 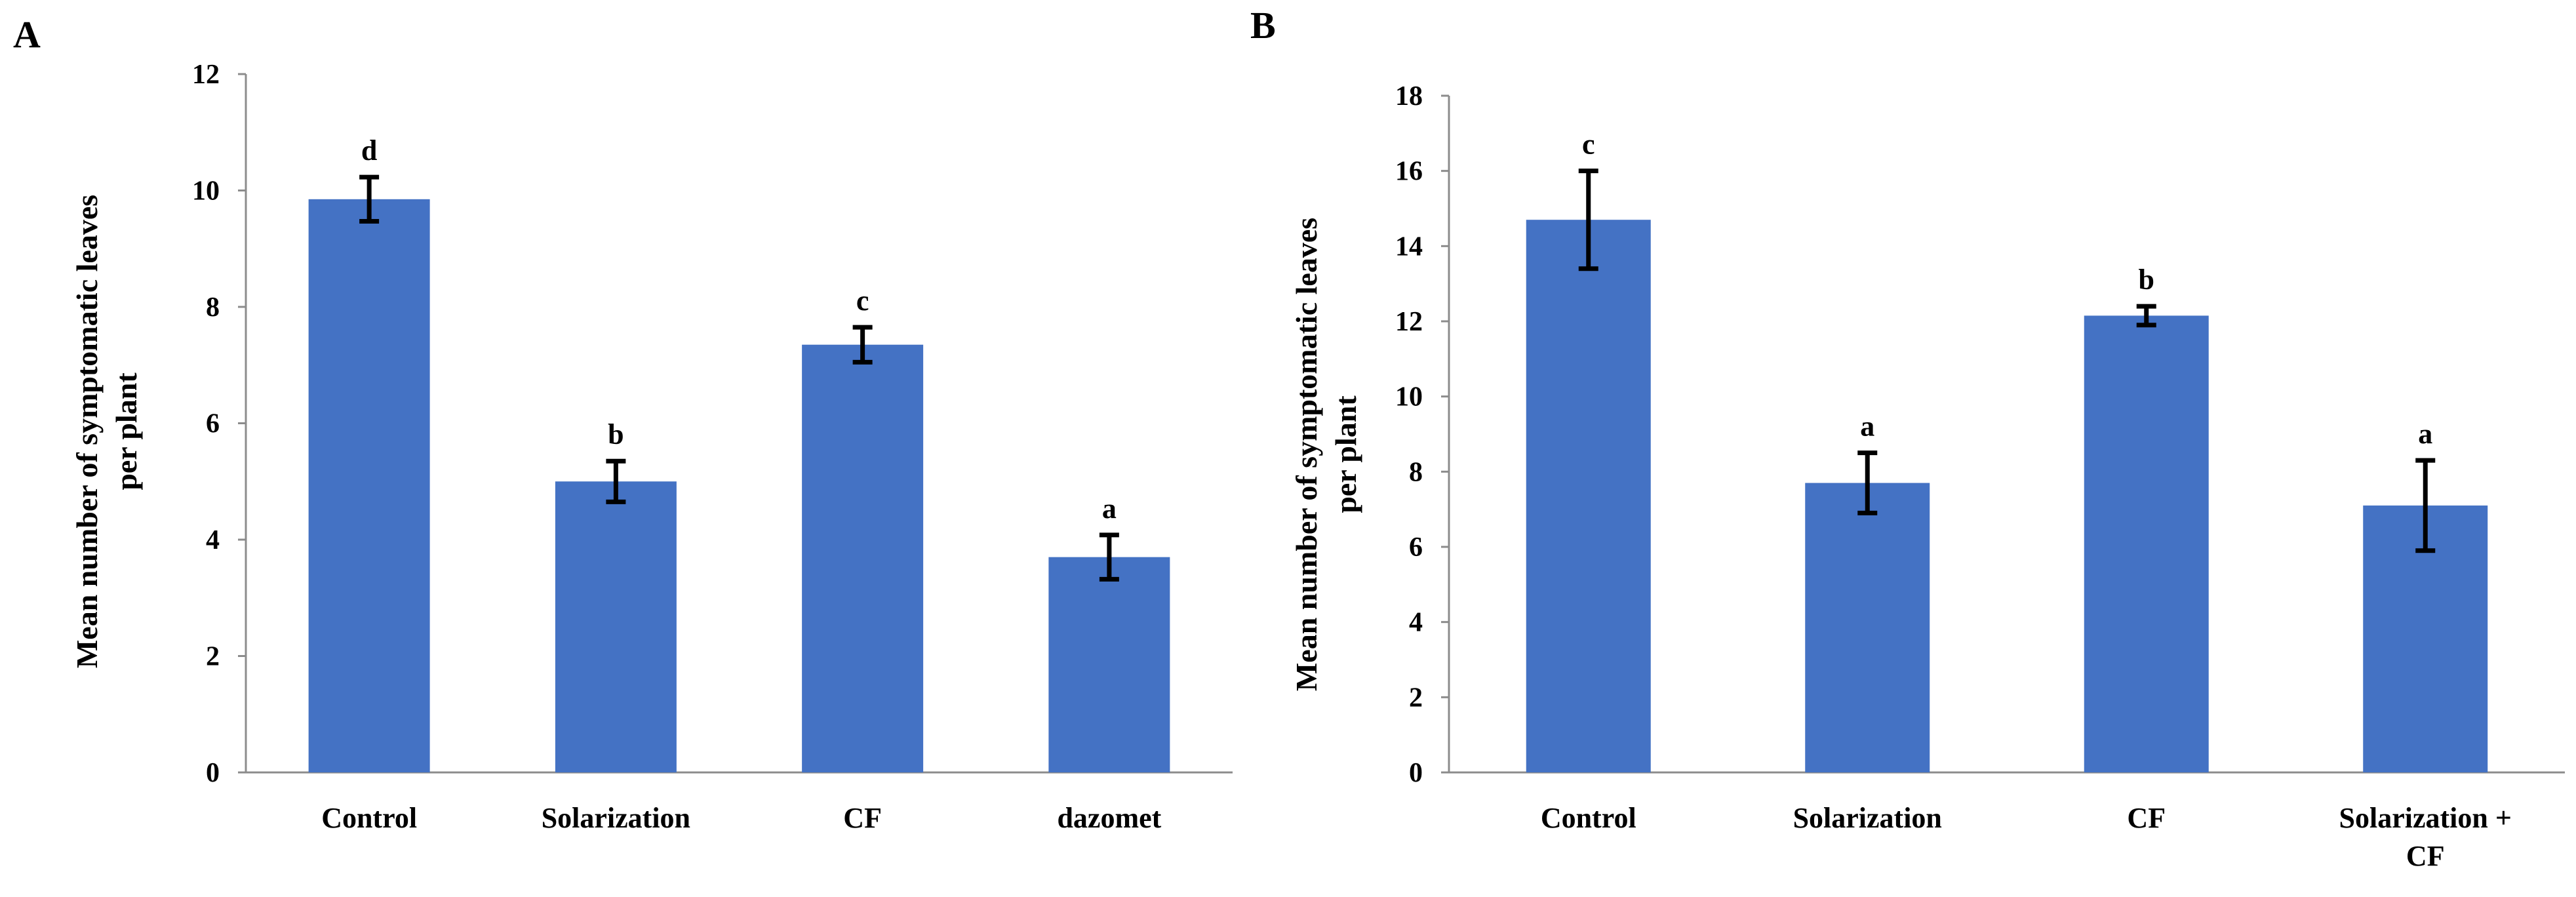 What do you see at coordinates (2425, 818) in the screenshot?
I see `category-label: Solarization +` at bounding box center [2425, 818].